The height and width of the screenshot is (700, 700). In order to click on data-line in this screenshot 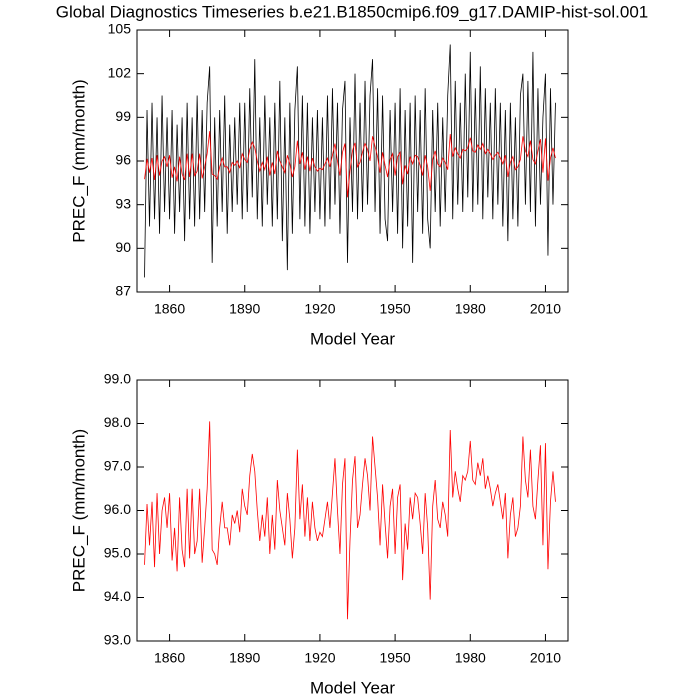, I will do `click(350, 164)`.